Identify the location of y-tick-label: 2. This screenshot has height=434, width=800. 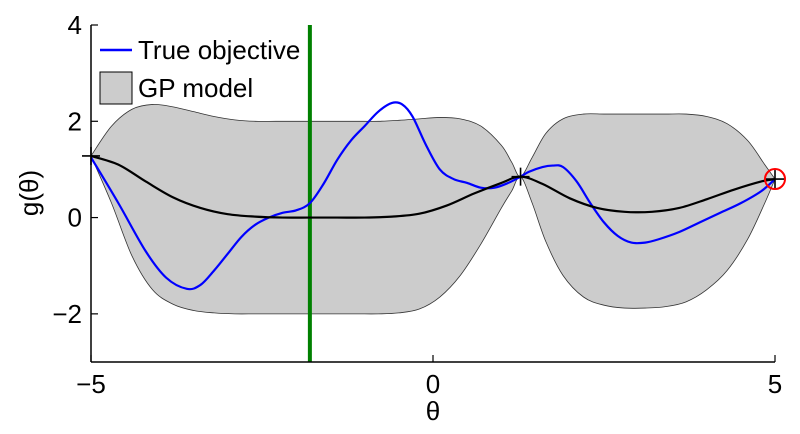
(75, 121).